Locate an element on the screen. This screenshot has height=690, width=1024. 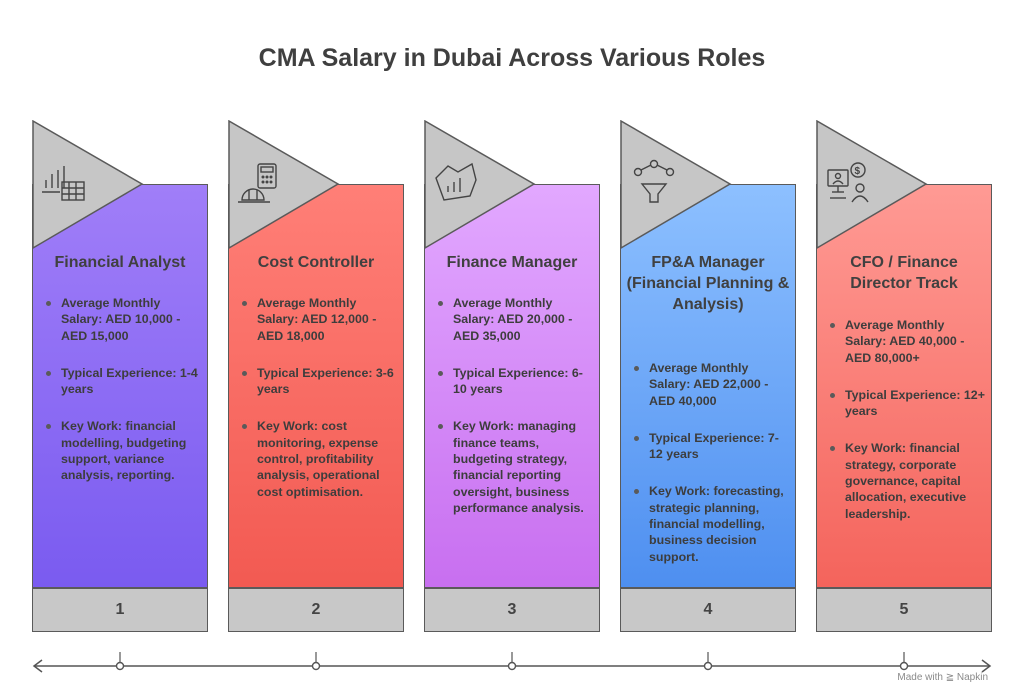
step-number: 1 is located at coordinates (120, 610).